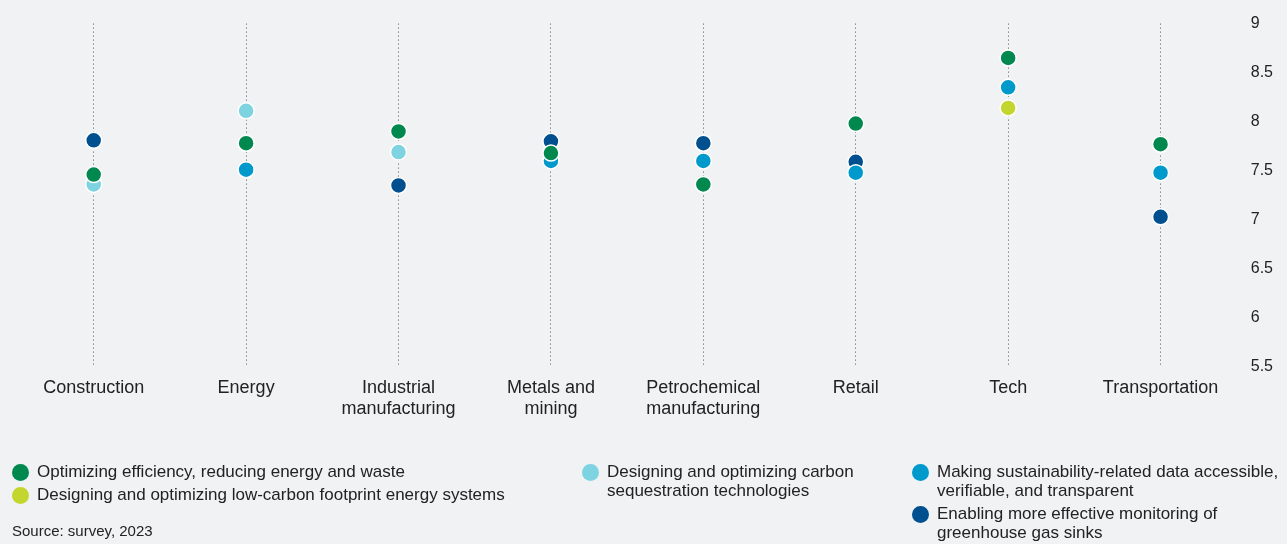 Image resolution: width=1287 pixels, height=544 pixels. I want to click on y-tick-label: 8, so click(1255, 121).